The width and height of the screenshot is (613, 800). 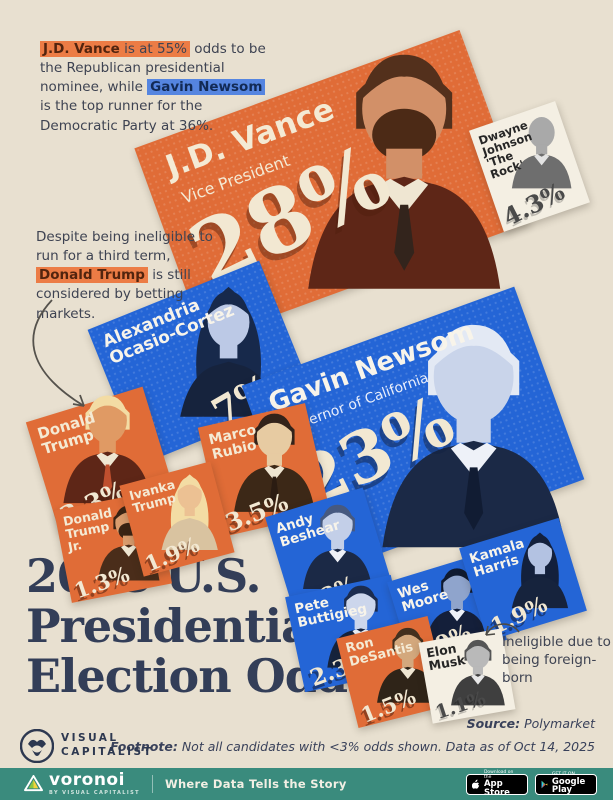 I want to click on source-note: Source: Polymarket, so click(x=530, y=723).